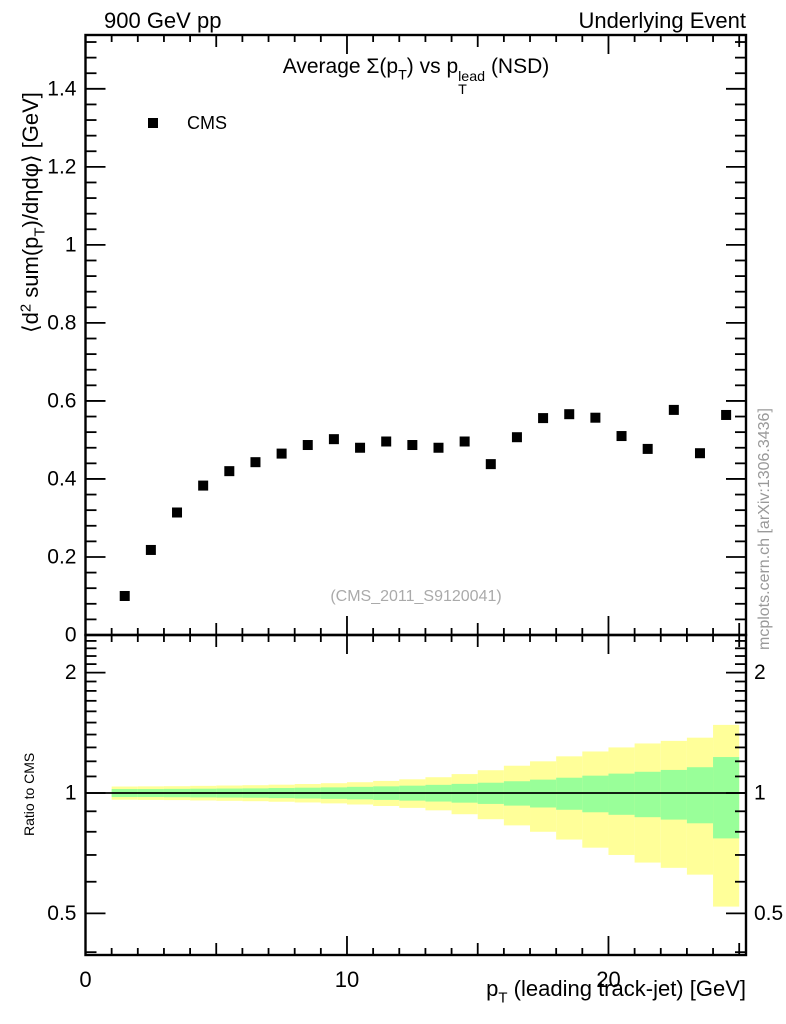 Image resolution: width=786 pixels, height=1024 pixels. What do you see at coordinates (61, 913) in the screenshot?
I see `ratio-tick-label-left: 0.5` at bounding box center [61, 913].